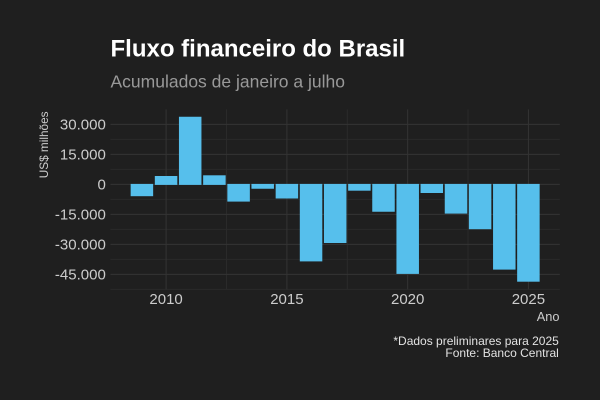 This screenshot has width=600, height=400. I want to click on svg-text: 2010, so click(165, 299).